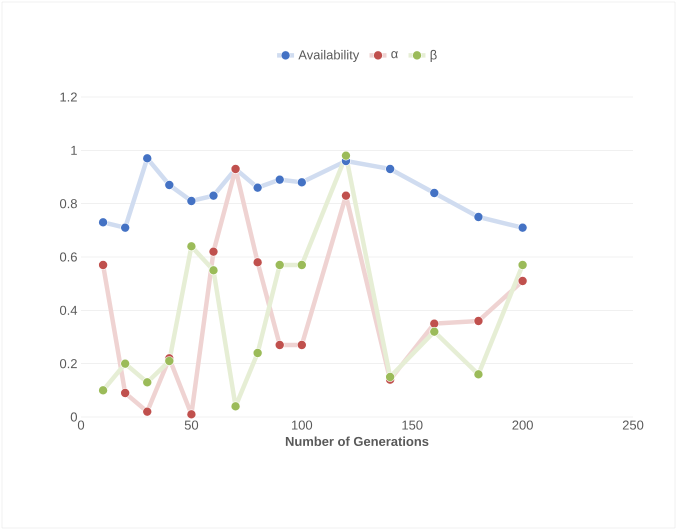  What do you see at coordinates (302, 425) in the screenshot?
I see `x-tick-label: 100` at bounding box center [302, 425].